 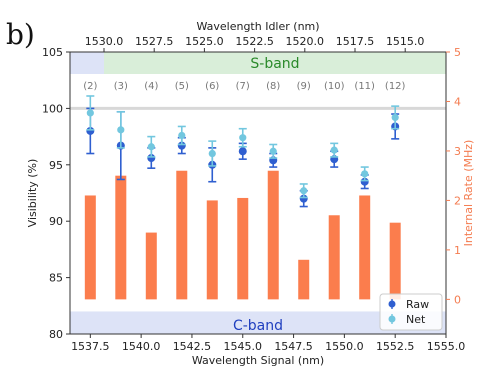 I want to click on y2-tick-label: 5, so click(x=457, y=52).